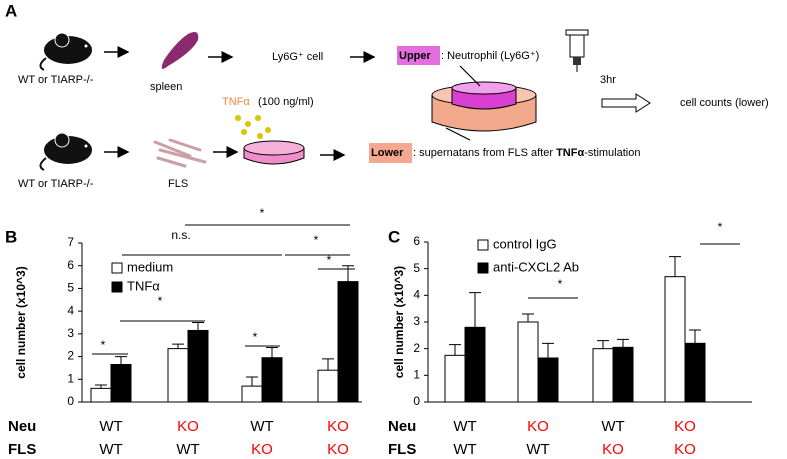 The height and width of the screenshot is (459, 787). What do you see at coordinates (70, 288) in the screenshot?
I see `y-tick-label: 5` at bounding box center [70, 288].